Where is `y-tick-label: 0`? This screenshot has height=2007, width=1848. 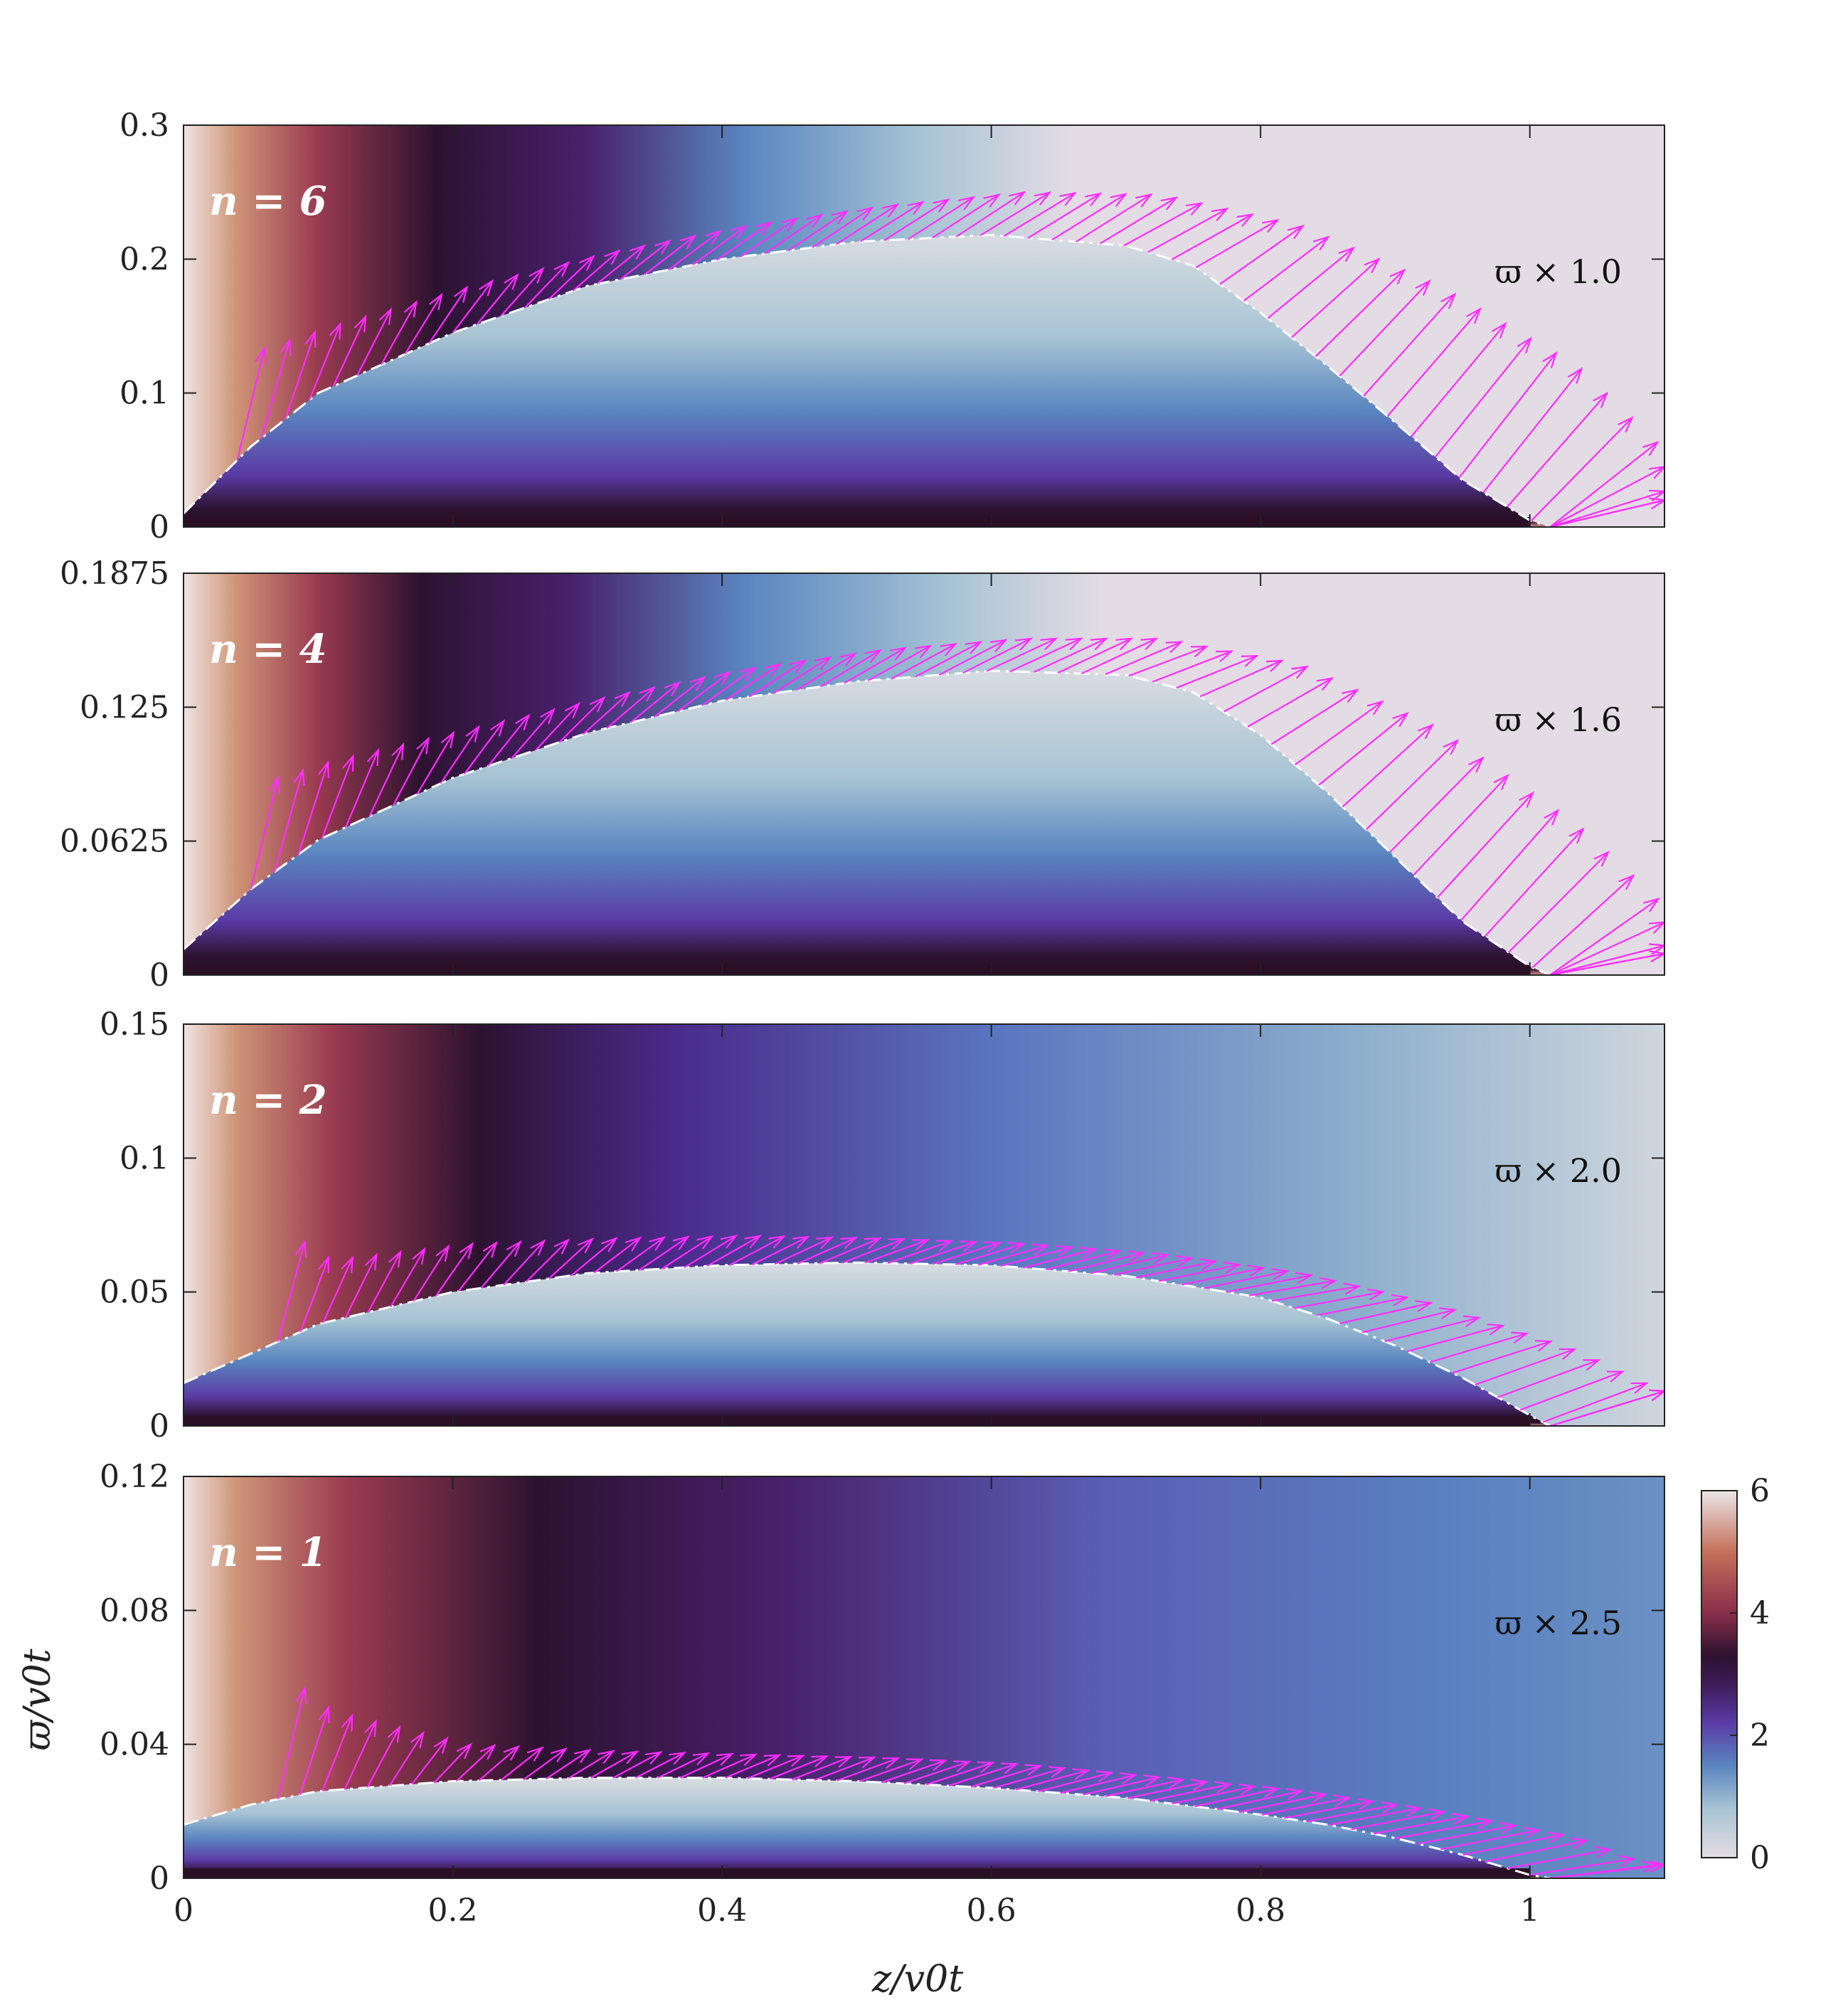 y-tick-label: 0 is located at coordinates (159, 975).